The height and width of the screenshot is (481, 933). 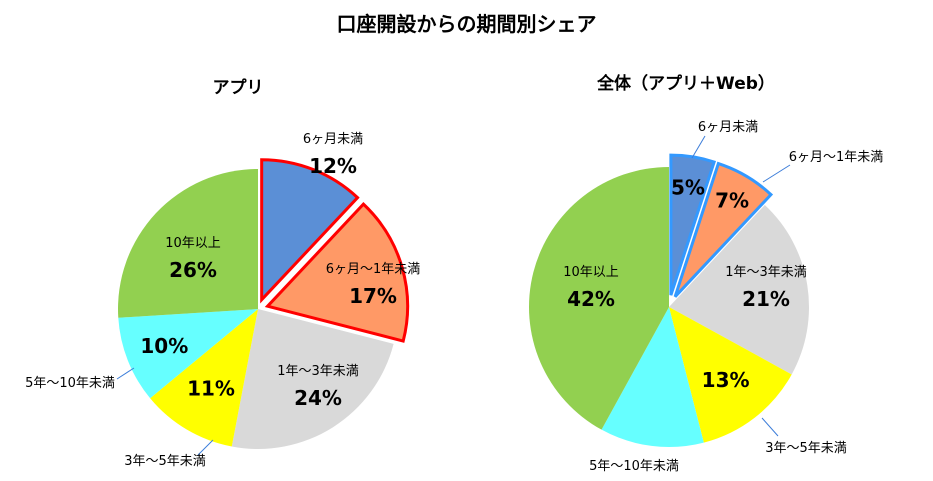 I want to click on total-pct-label-10y-plus: 42%, so click(x=591, y=299).